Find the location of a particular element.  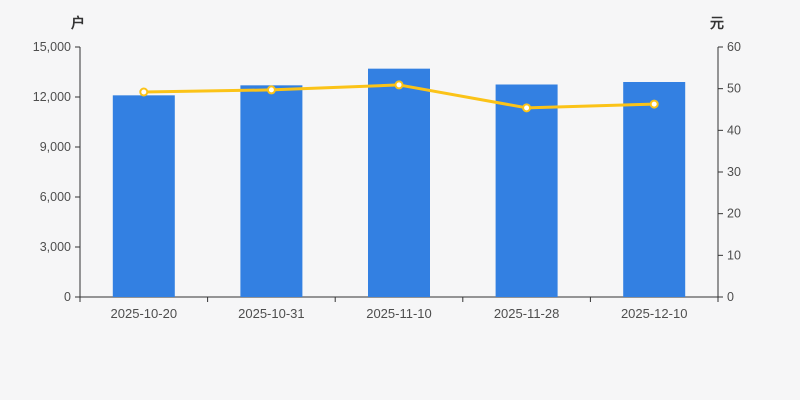

left-axis-tick-label: 15,000 is located at coordinates (52, 47).